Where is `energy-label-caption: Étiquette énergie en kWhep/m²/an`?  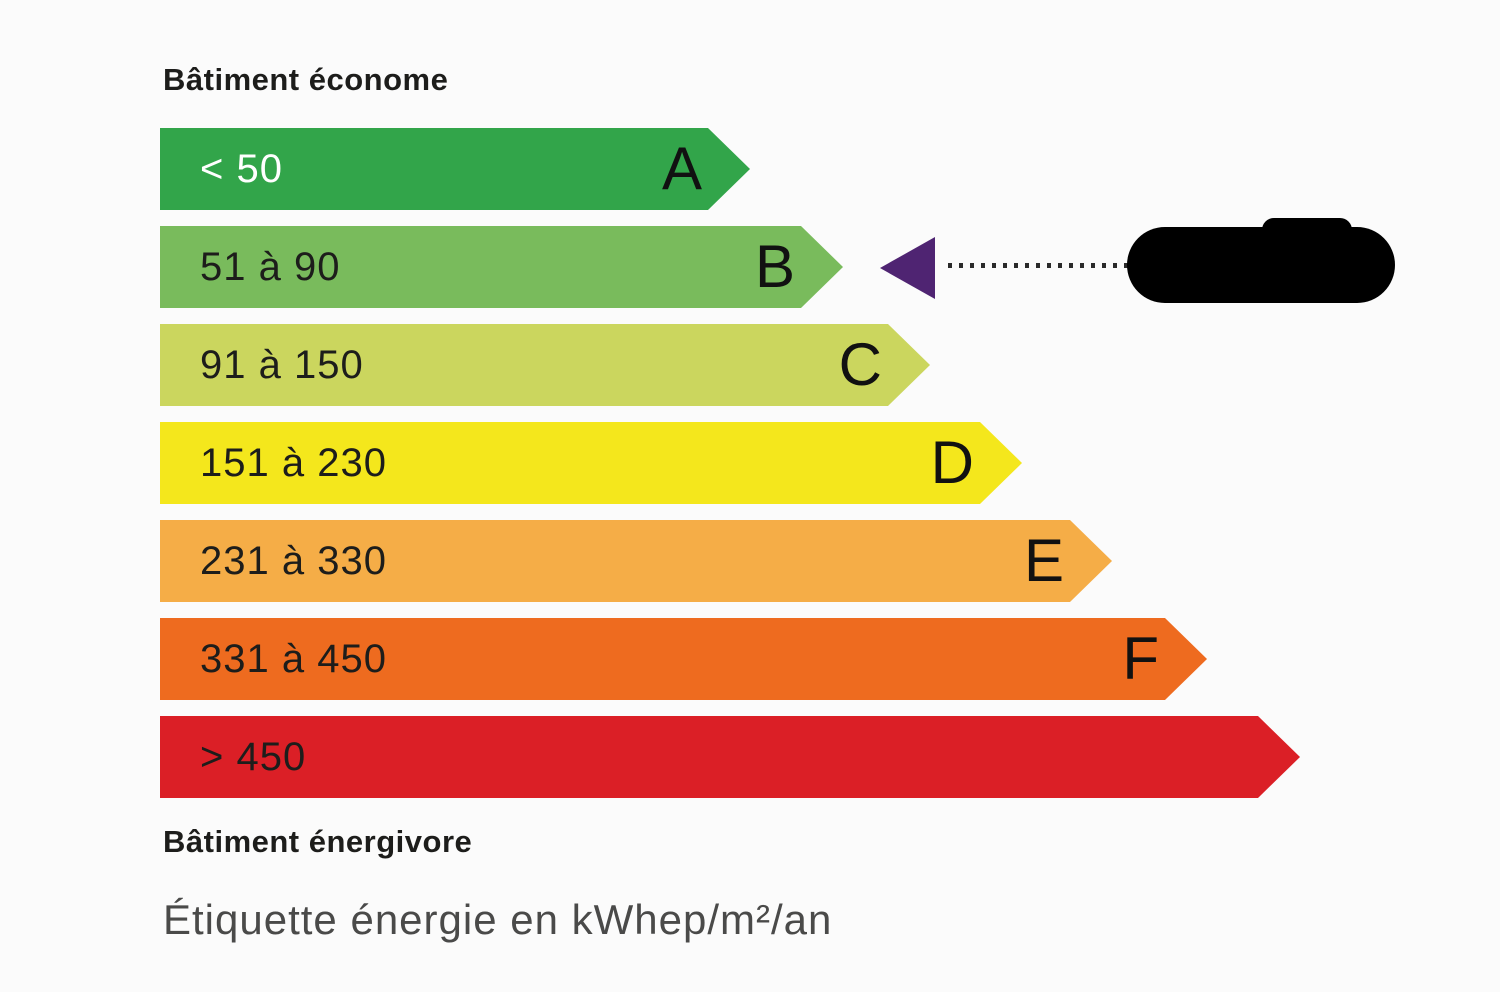 energy-label-caption: Étiquette énergie en kWhep/m²/an is located at coordinates (498, 919).